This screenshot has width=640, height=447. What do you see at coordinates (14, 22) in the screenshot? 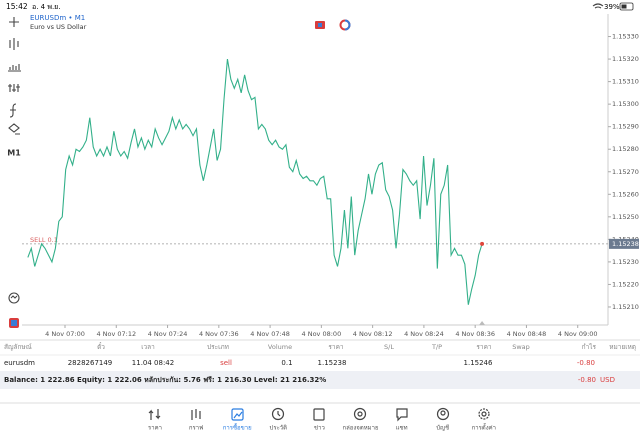
I see `crosshair-button` at bounding box center [14, 22].